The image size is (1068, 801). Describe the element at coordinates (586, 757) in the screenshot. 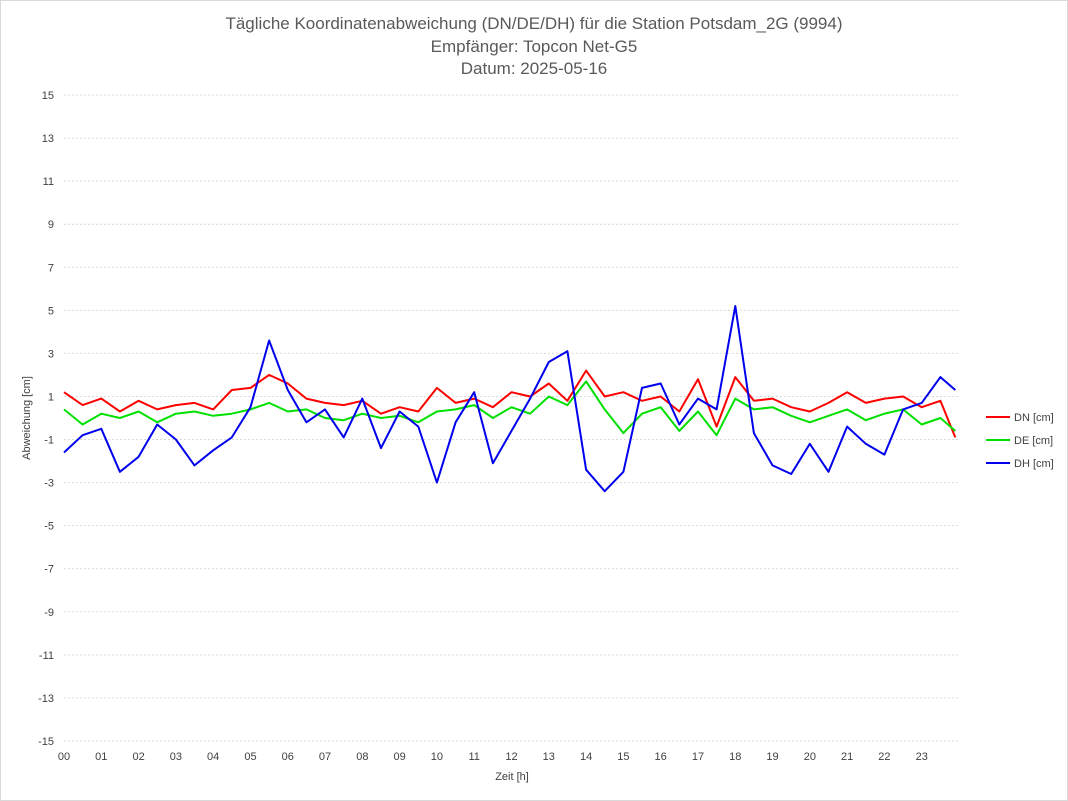

I see `x-tick-label: 14` at that location.